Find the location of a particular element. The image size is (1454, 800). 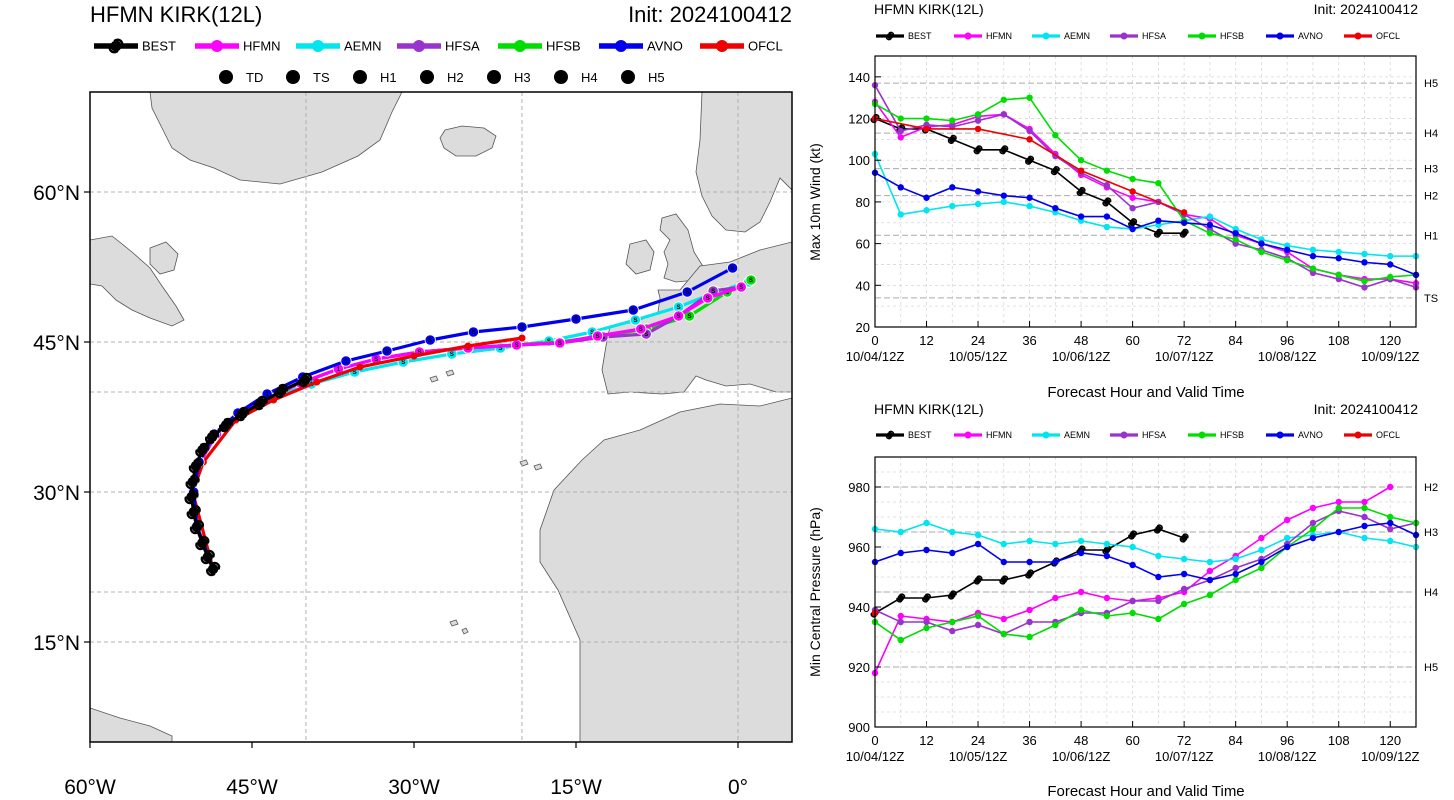

legend-label-ofcl: OFCL is located at coordinates (1388, 36).